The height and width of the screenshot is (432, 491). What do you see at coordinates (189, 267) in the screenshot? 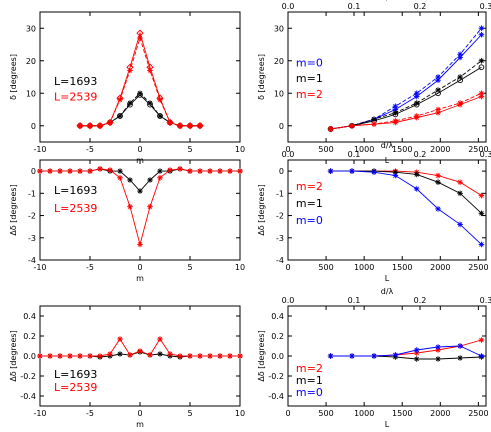
I see `x-tick-label: 5` at bounding box center [189, 267].